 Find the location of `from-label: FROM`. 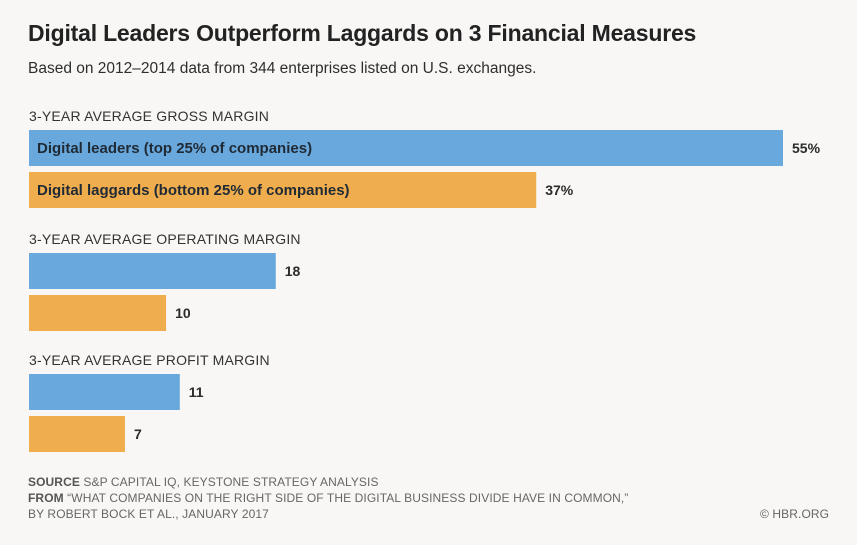

from-label: FROM is located at coordinates (46, 498).